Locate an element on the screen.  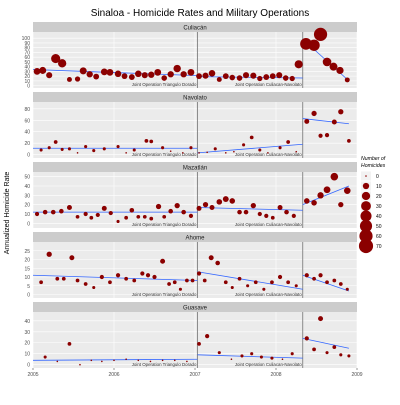
operation-annotation: Joint Operation Culiacan-Navolato is located at coordinates (268, 84).